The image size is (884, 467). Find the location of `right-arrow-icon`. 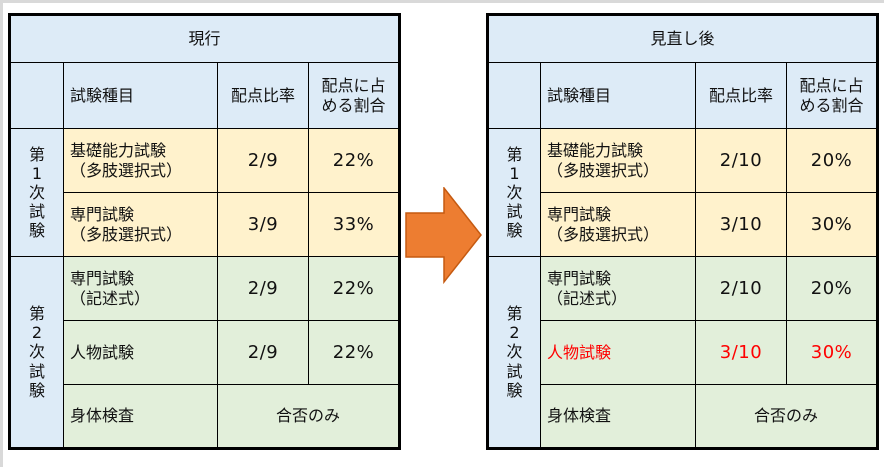

right-arrow-icon is located at coordinates (443, 236).